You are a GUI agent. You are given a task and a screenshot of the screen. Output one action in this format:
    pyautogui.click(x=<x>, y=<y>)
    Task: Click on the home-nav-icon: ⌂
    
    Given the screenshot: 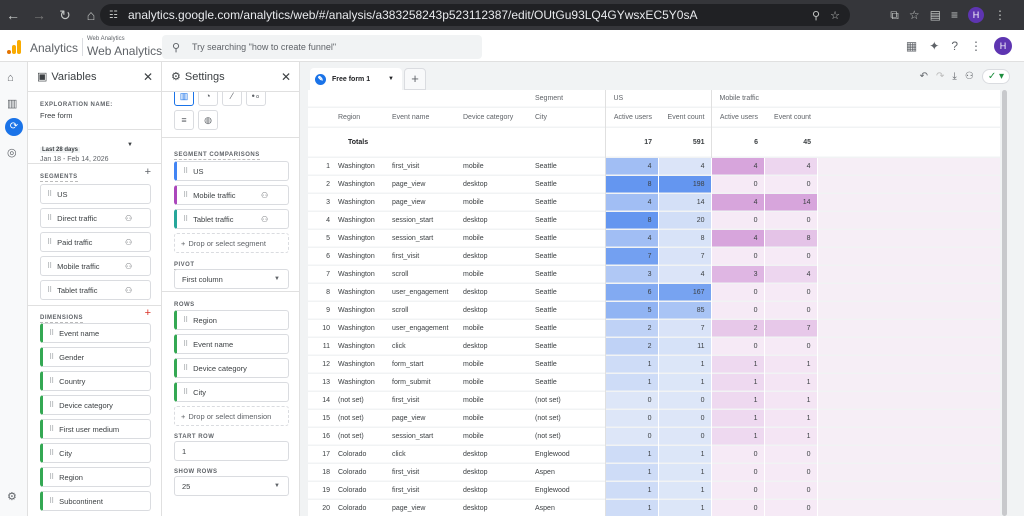 What is the action you would take?
    pyautogui.click(x=10, y=78)
    